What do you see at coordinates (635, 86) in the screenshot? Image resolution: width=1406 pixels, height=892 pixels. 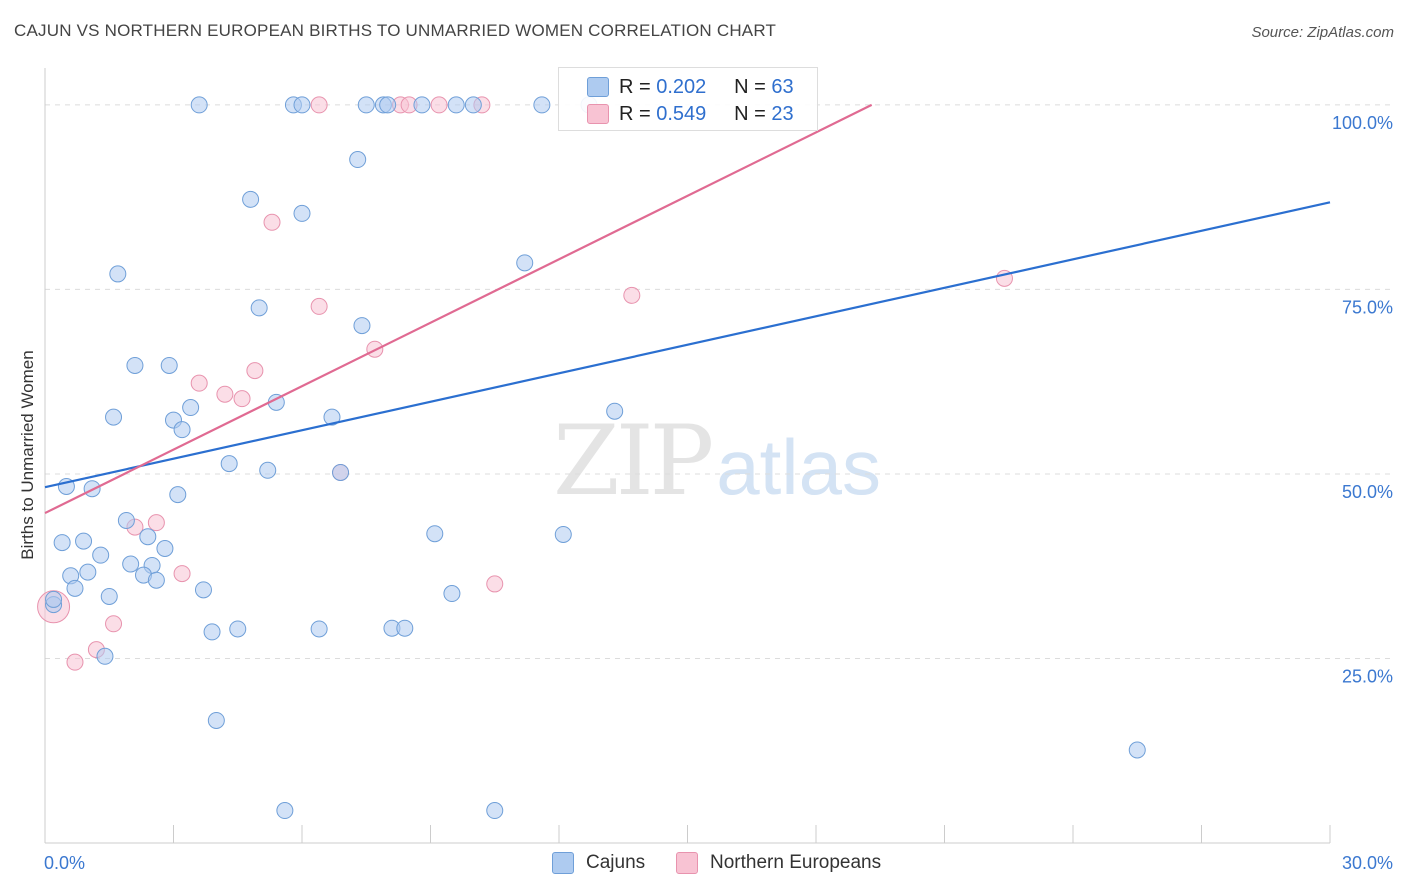 I see `cajun-r-label: R =` at bounding box center [635, 86].